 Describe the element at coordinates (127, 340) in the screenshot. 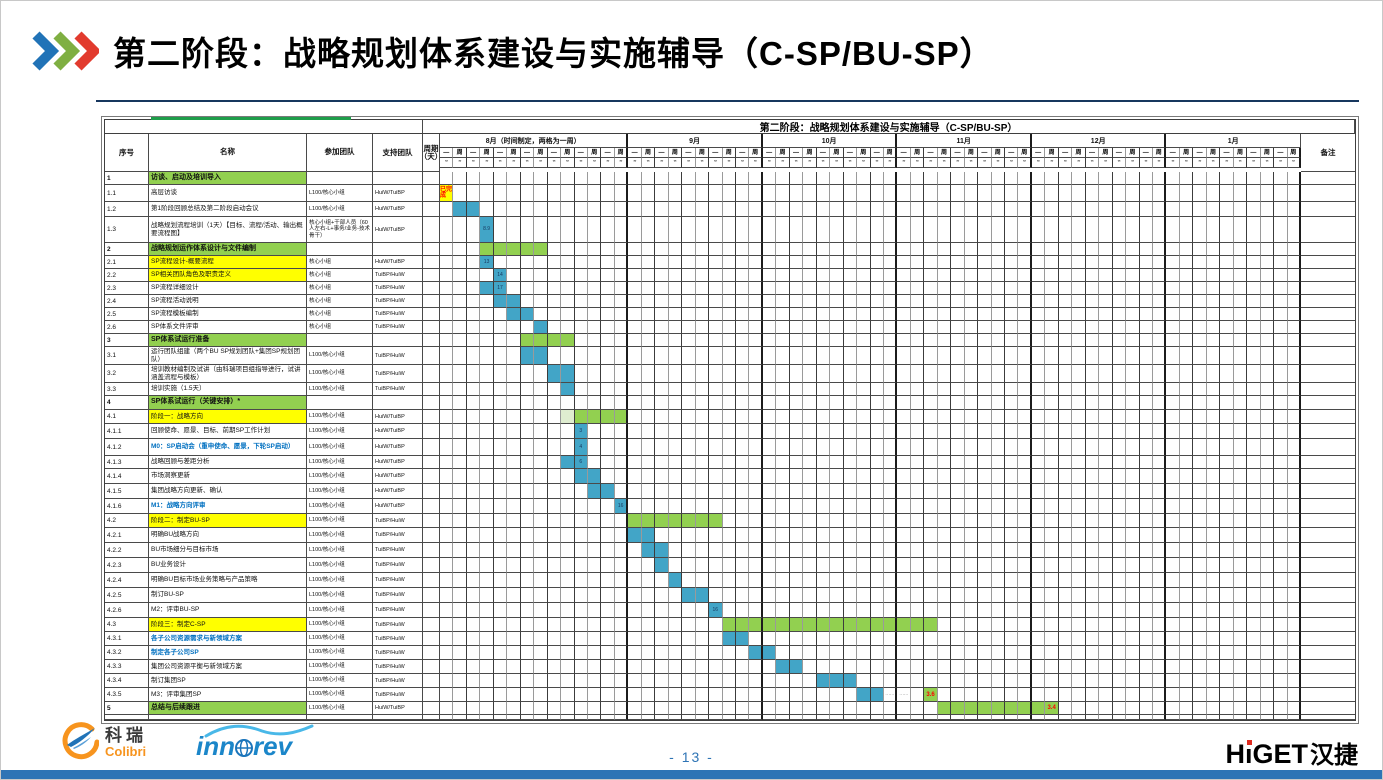

I see `task-no: 3` at that location.